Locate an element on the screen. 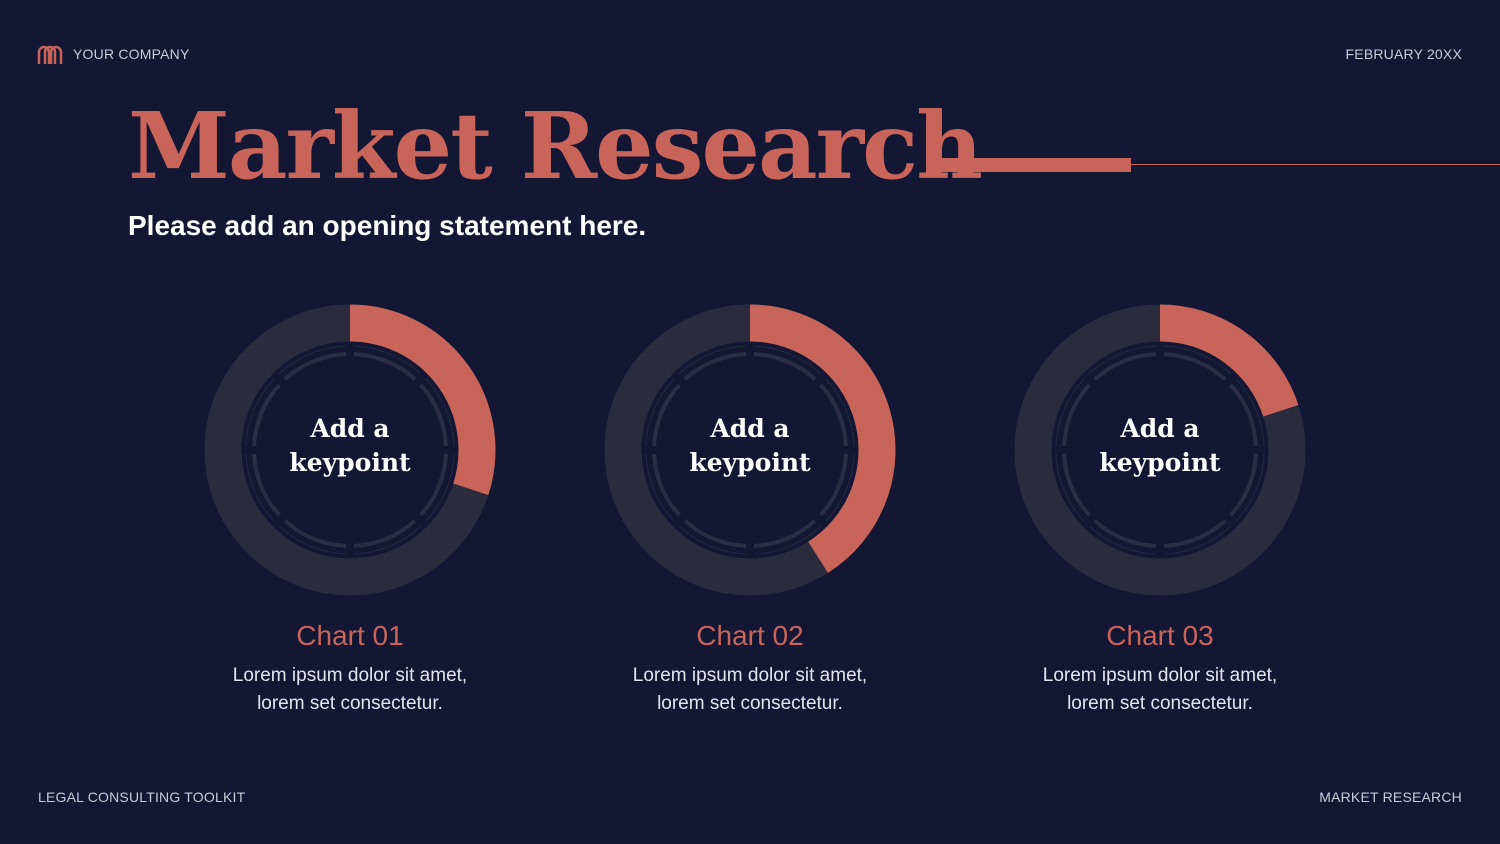 This screenshot has width=1500, height=844. donut-chart-2: Add a keypoint is located at coordinates (750, 450).